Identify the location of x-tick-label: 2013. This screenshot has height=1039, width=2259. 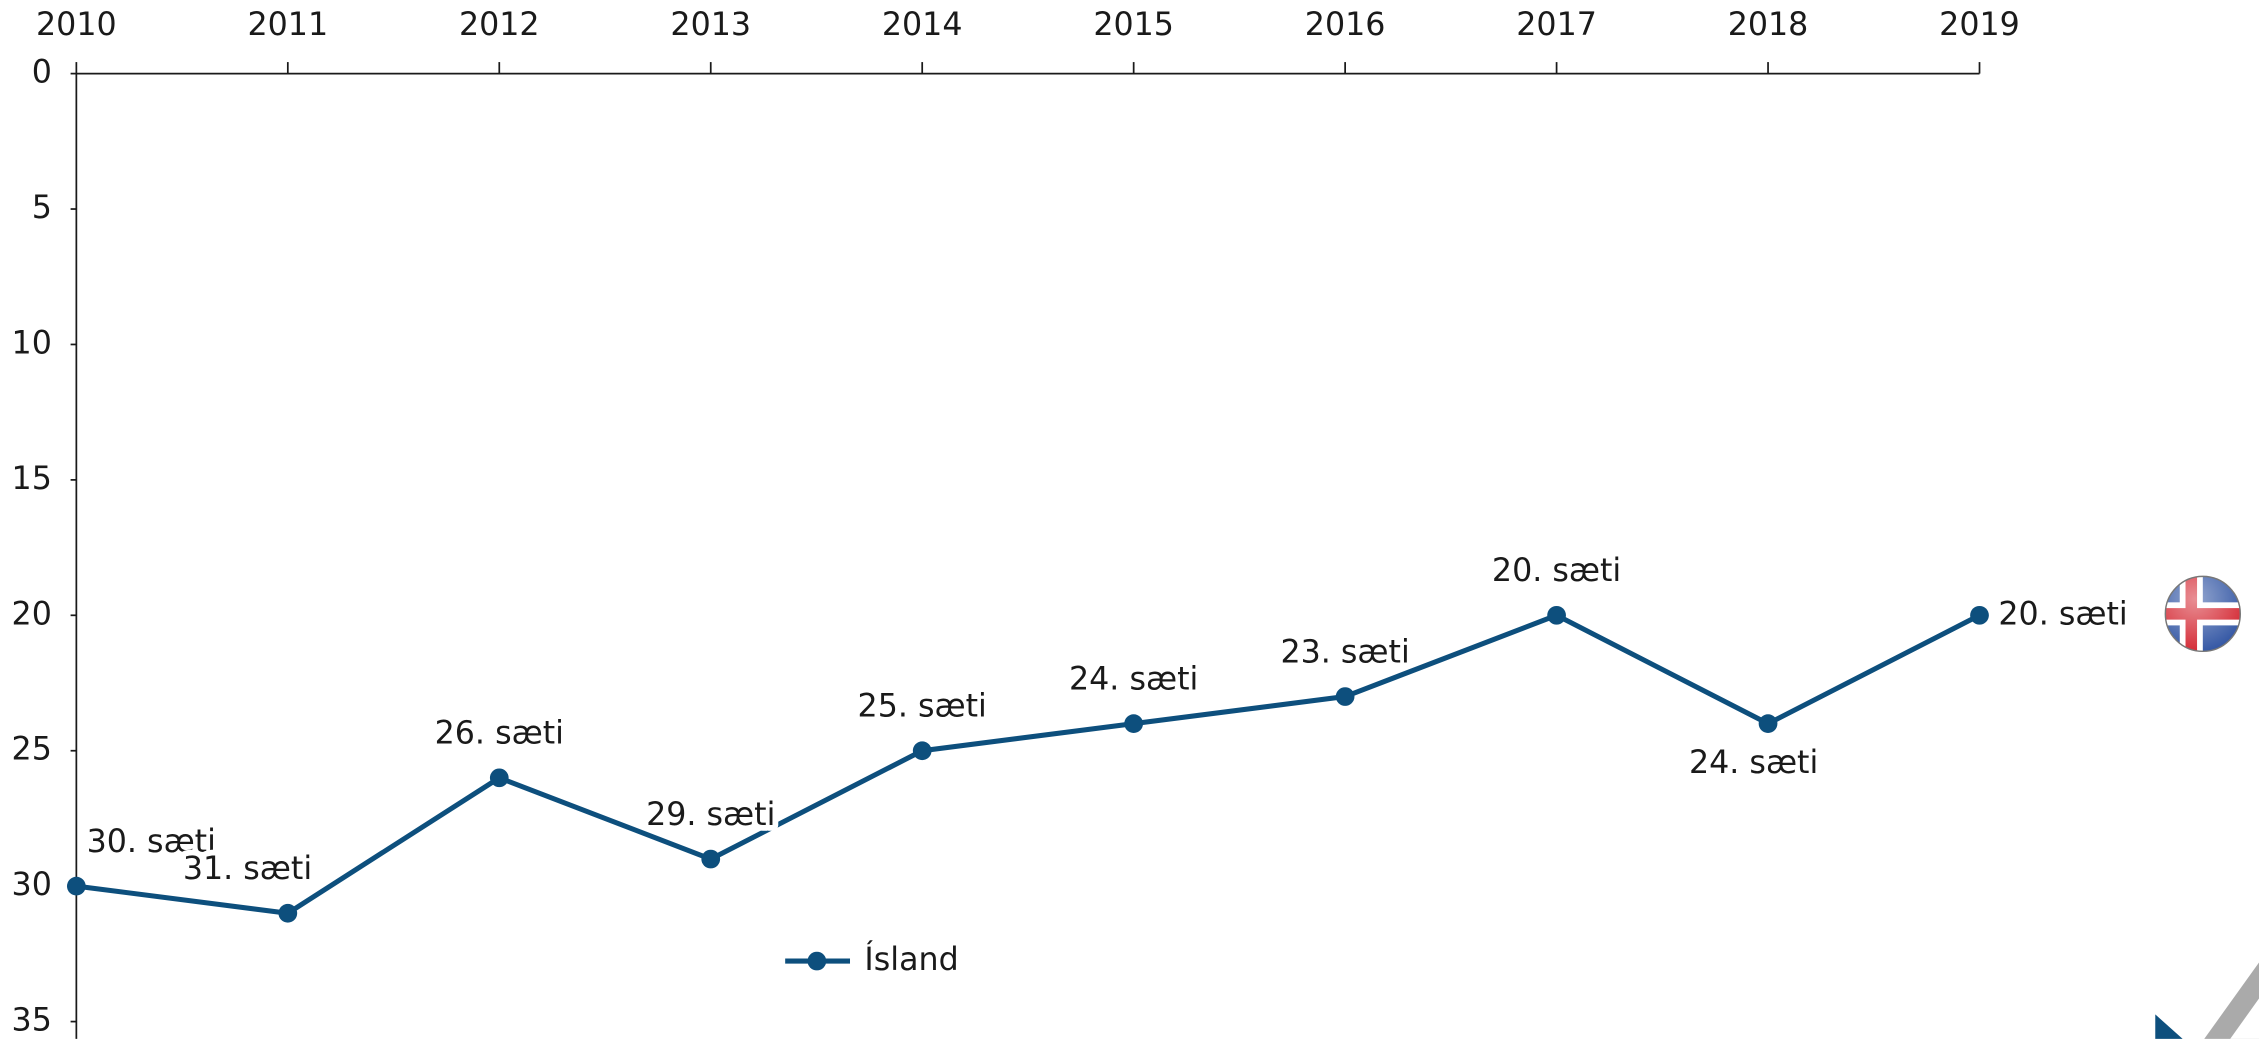
(710, 25).